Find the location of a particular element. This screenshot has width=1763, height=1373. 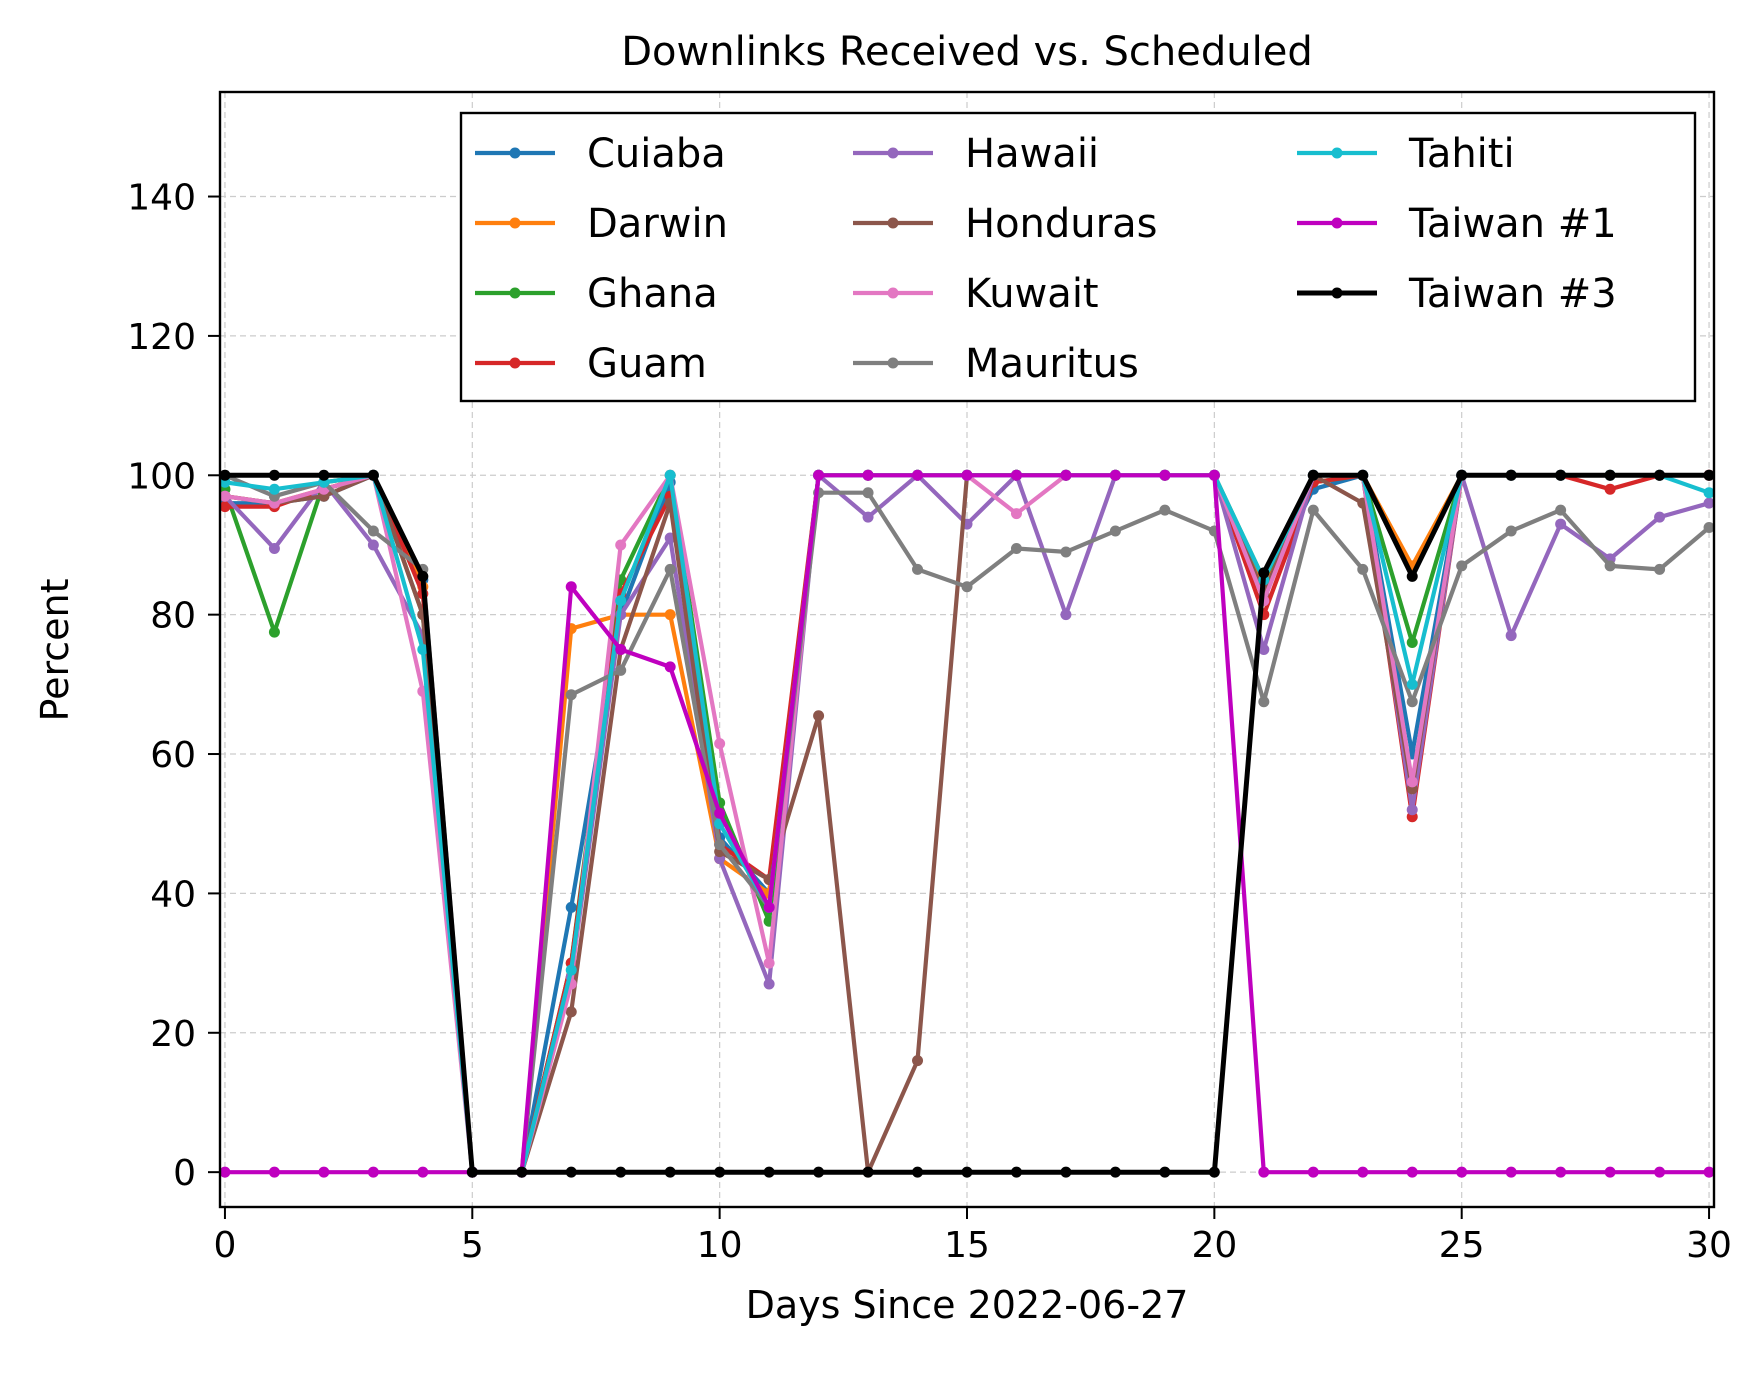

legend-label: Hawaii is located at coordinates (1032, 154).